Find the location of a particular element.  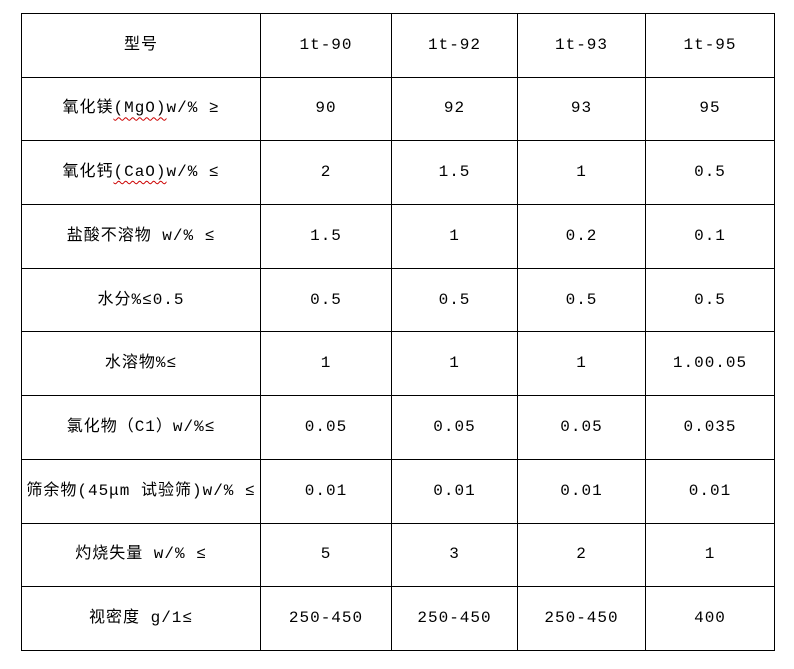

row-label-pre: 视密度 g/1≤ is located at coordinates (140, 618).